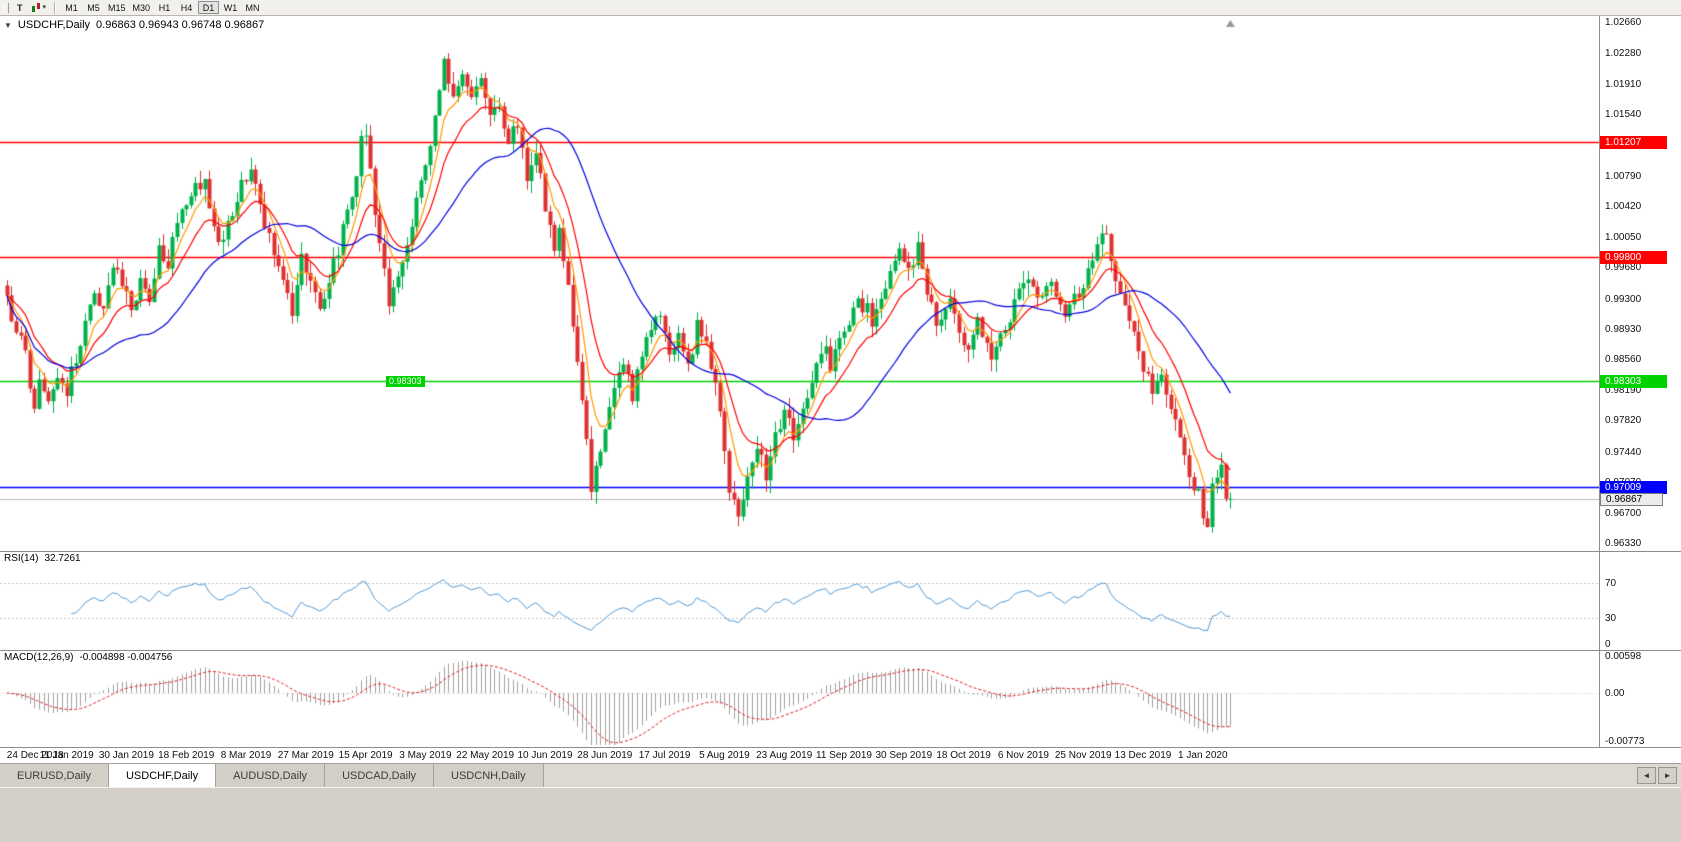  Describe the element at coordinates (1611, 618) in the screenshot. I see `rsi-axis-label: 30` at that location.